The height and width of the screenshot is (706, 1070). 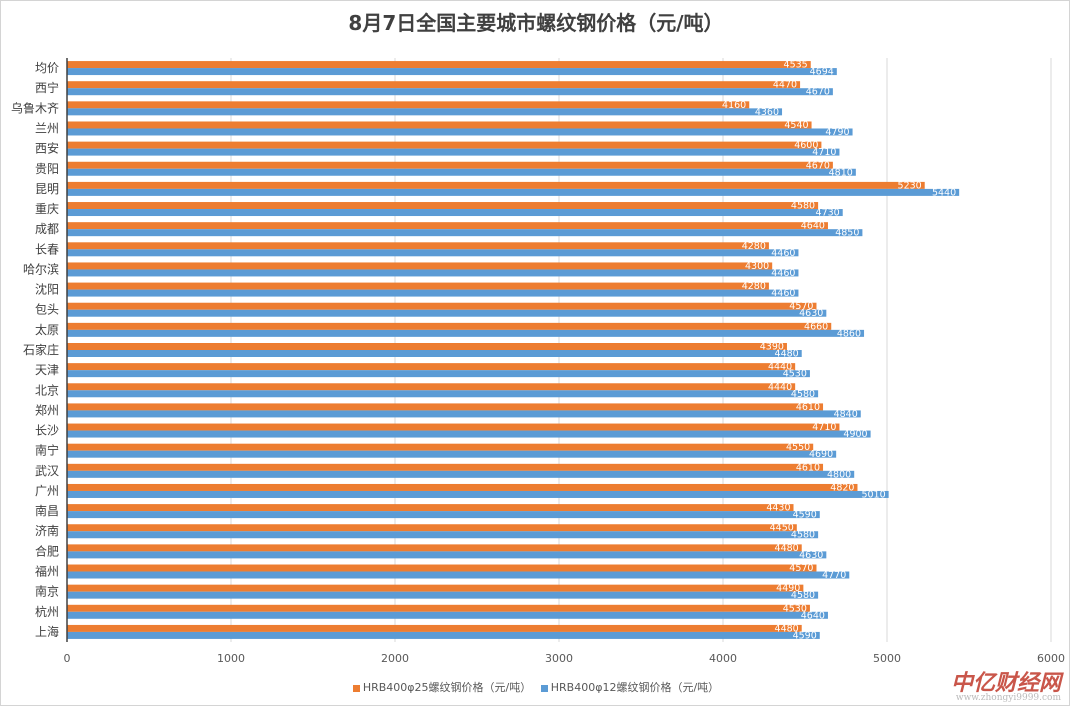 What do you see at coordinates (796, 65) in the screenshot?
I see `data-label-series-1: 4535` at bounding box center [796, 65].